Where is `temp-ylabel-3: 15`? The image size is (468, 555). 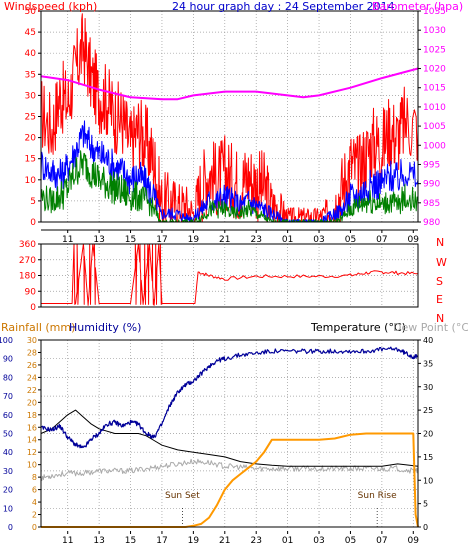
temp-ylabel-3: 15 is located at coordinates (428, 457).